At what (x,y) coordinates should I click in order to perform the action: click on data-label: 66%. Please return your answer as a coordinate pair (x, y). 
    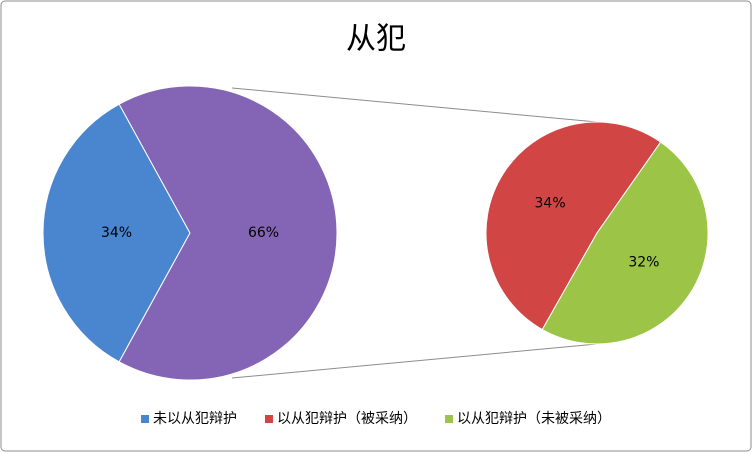
    Looking at the image, I should click on (263, 233).